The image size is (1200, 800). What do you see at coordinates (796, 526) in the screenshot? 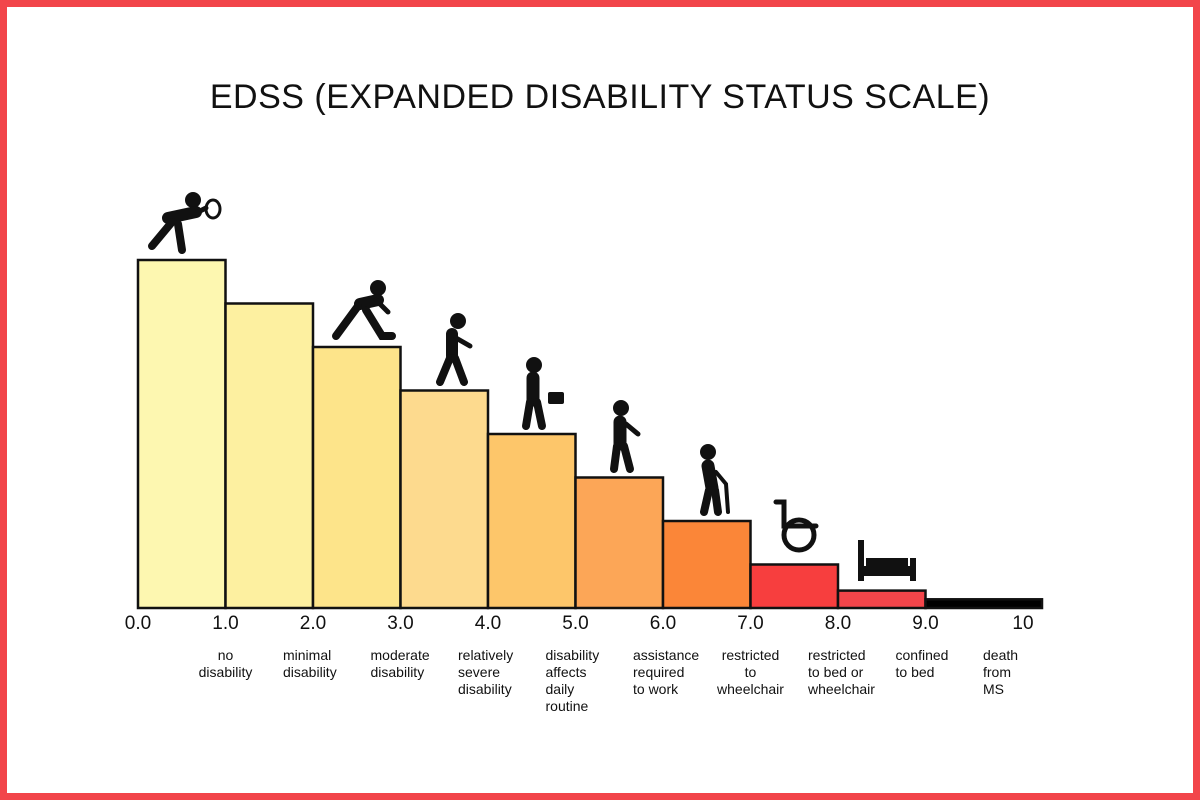
I see `wheelchair-icon` at bounding box center [796, 526].